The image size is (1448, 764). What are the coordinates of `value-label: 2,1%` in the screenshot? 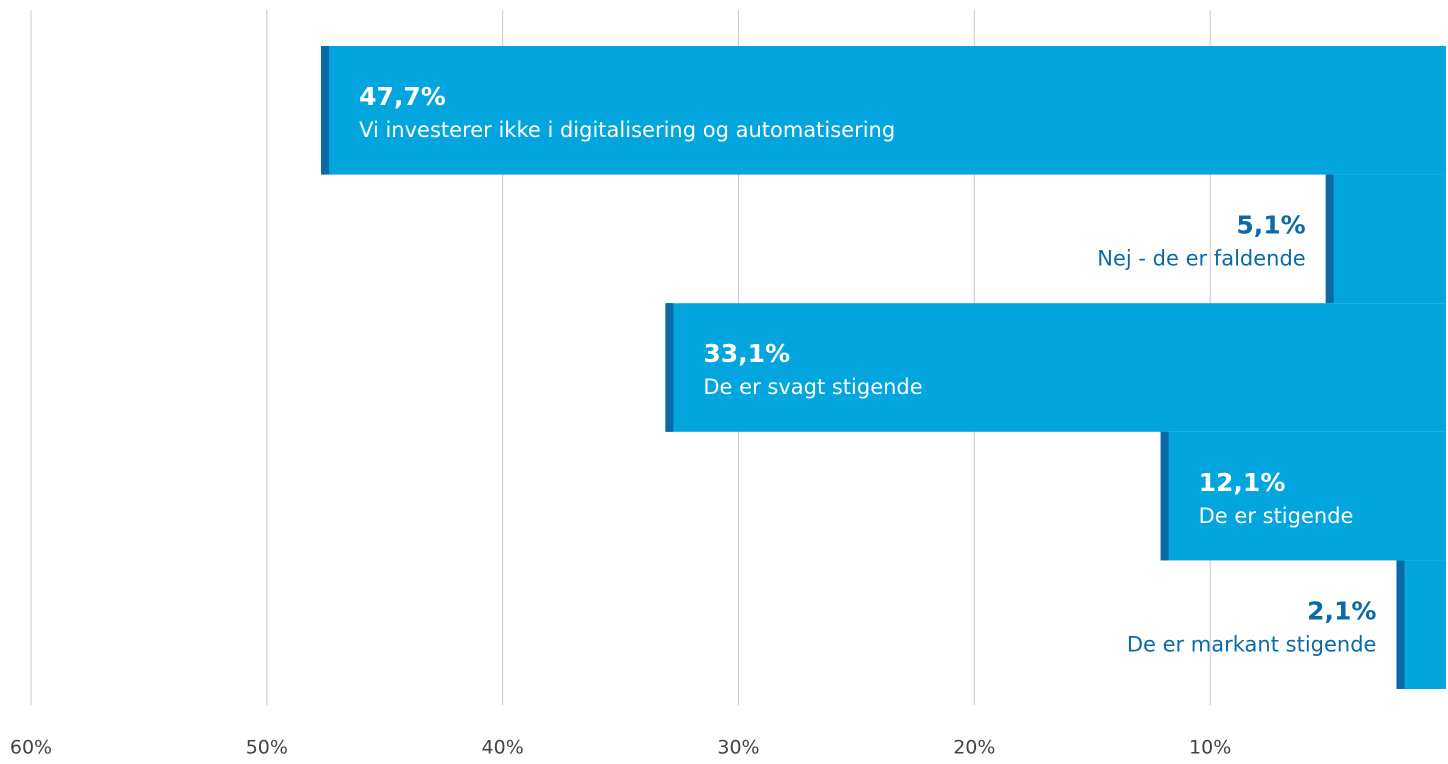 It's located at (1341, 610).